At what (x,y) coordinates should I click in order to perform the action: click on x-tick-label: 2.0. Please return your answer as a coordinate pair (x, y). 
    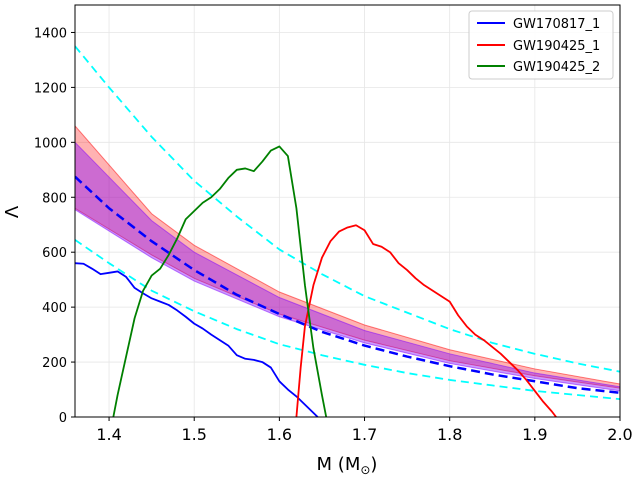
    Looking at the image, I should click on (619, 434).